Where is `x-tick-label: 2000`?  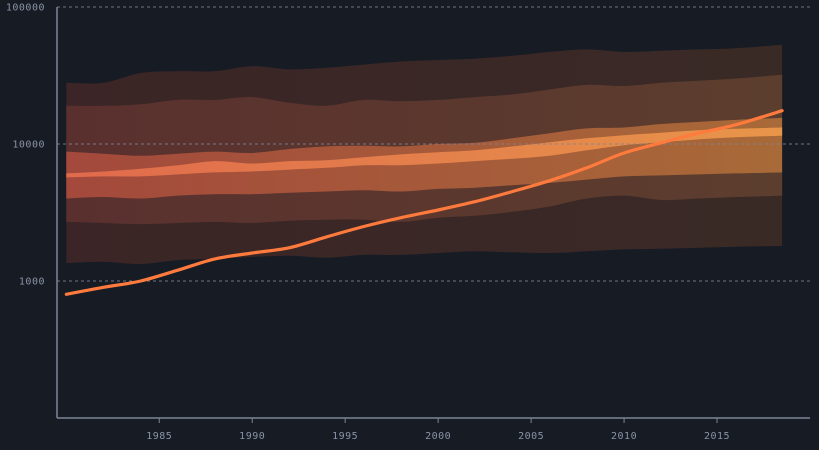
x-tick-label: 2000 is located at coordinates (438, 436).